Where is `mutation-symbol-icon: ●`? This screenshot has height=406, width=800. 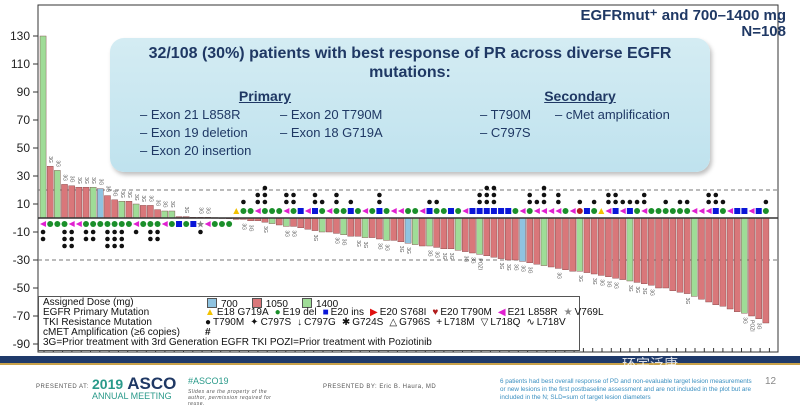
mutation-symbol-icon: ● is located at coordinates (277, 312).